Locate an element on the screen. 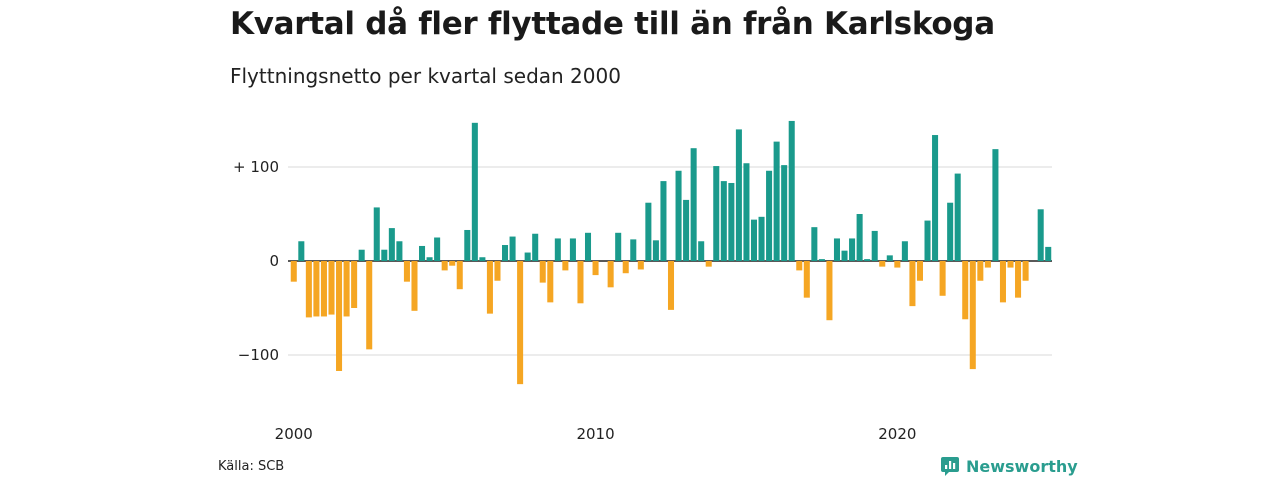 The image size is (1280, 480). y-axis-labels: + 100 0 −100 is located at coordinates (256, 261).